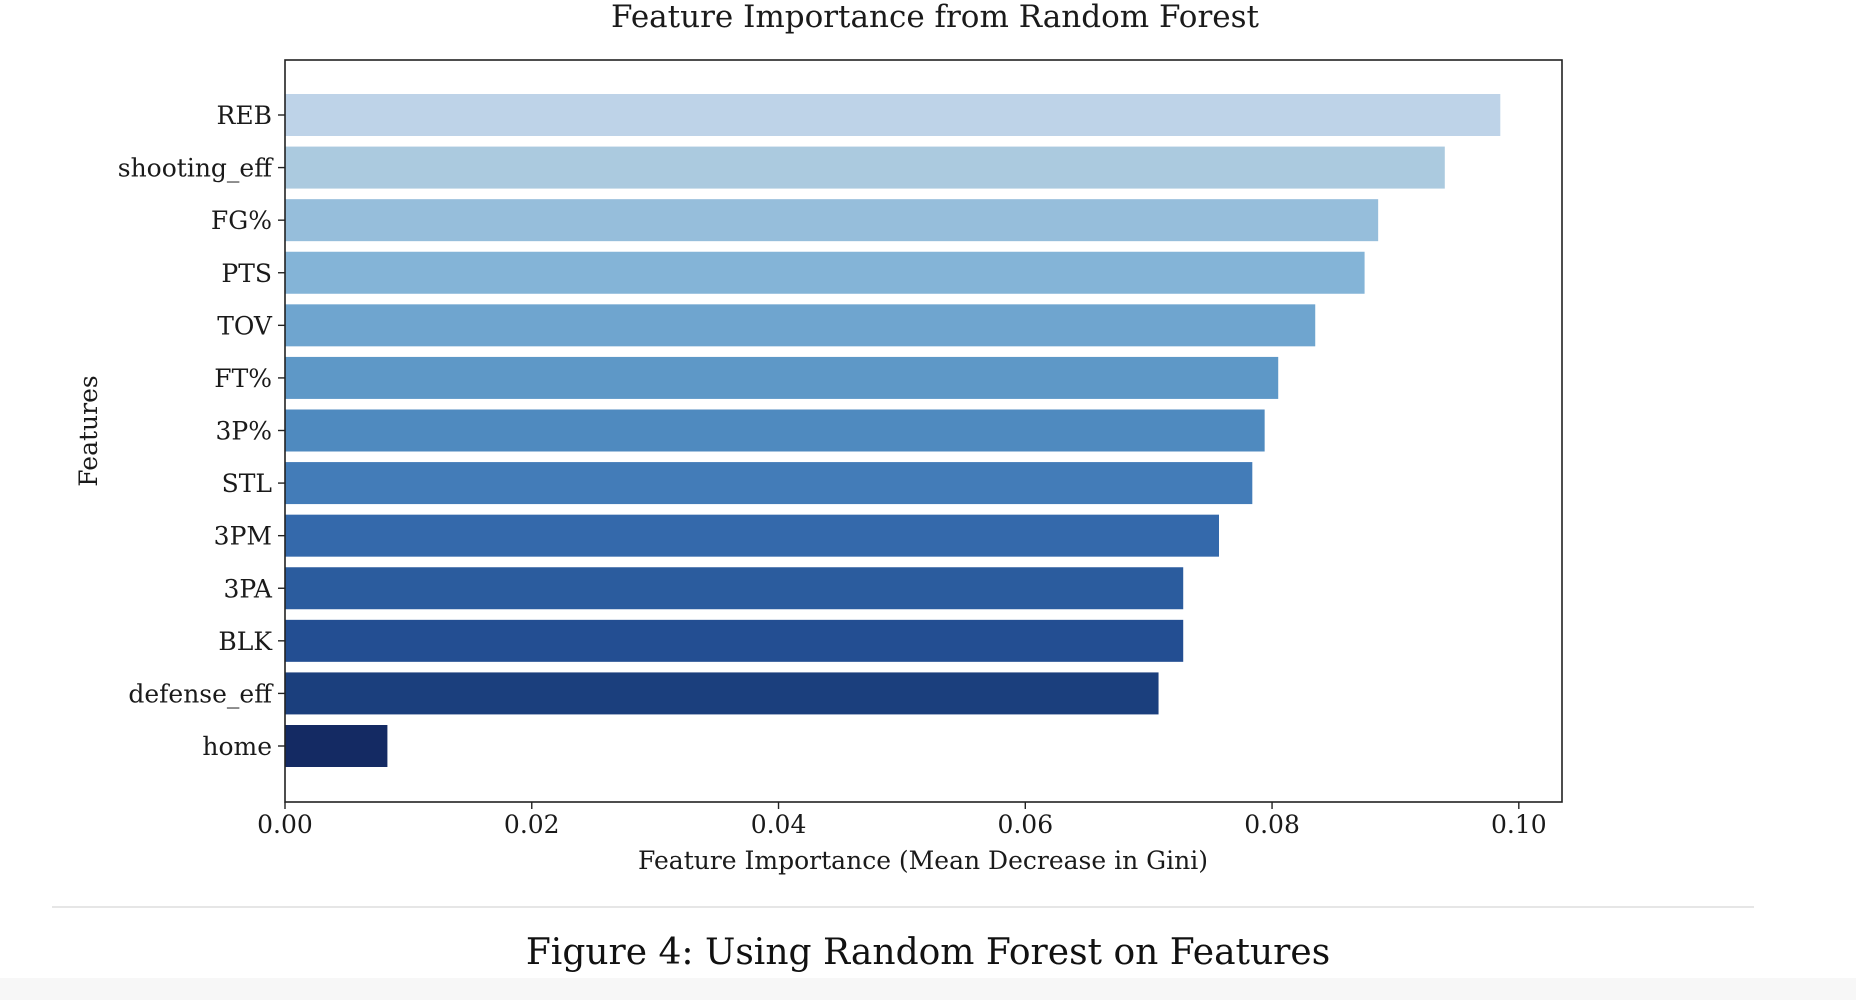 Image resolution: width=1856 pixels, height=1000 pixels. What do you see at coordinates (237, 746) in the screenshot?
I see `y-tick-label: home` at bounding box center [237, 746].